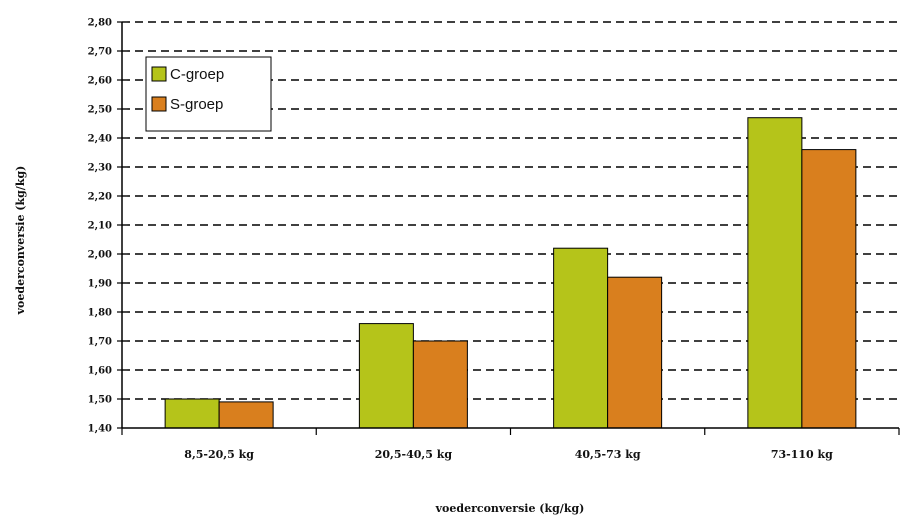 This screenshot has height=524, width=903. I want to click on y-tick-label: 1,40, so click(100, 429).